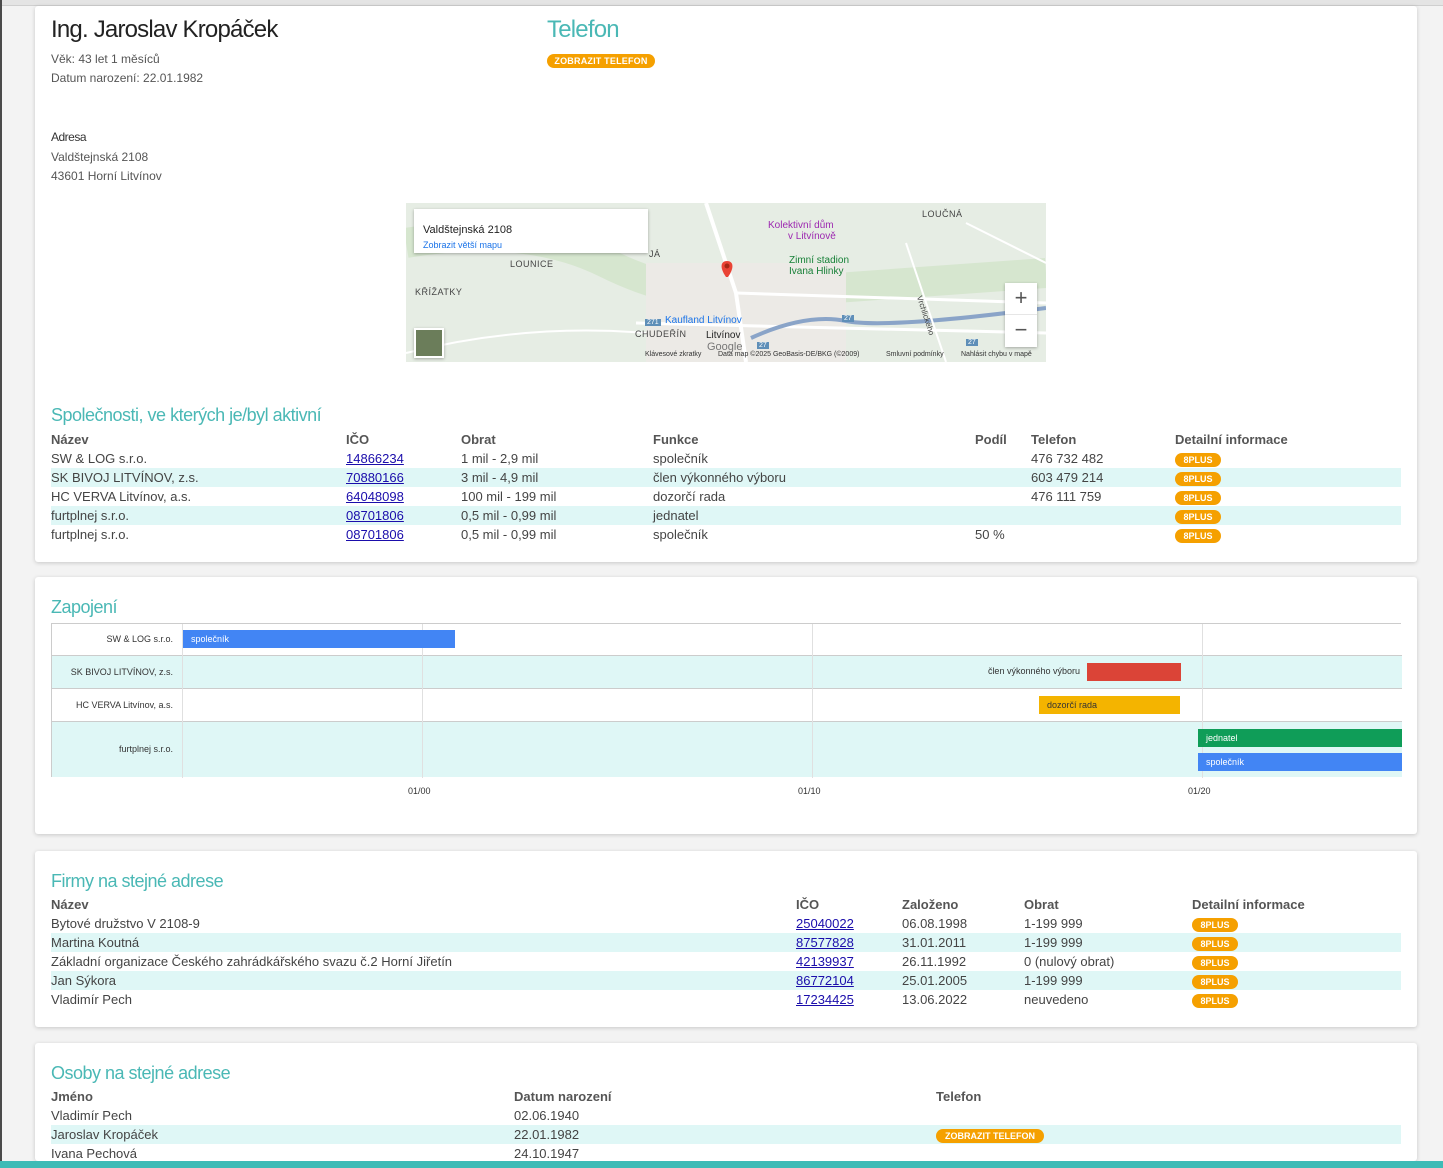 Image resolution: width=1443 pixels, height=1168 pixels. Describe the element at coordinates (145, 749) in the screenshot. I see `timeline-row-label: furtplnej s.r.o.` at that location.